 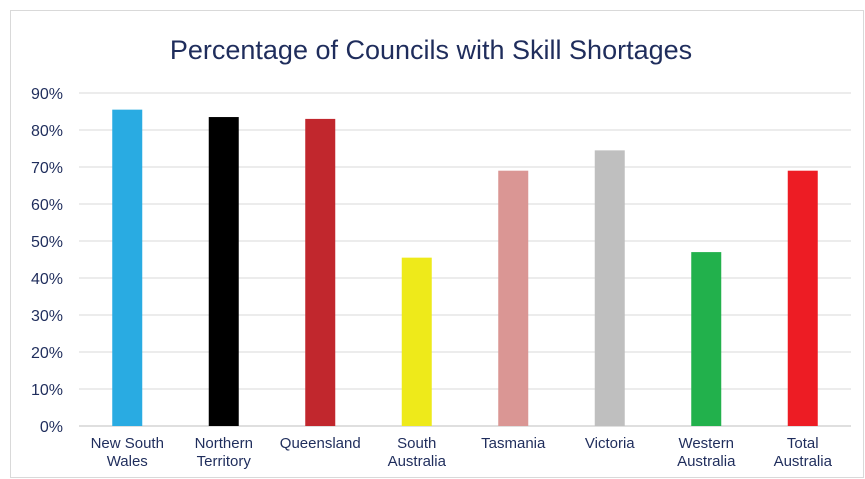 What do you see at coordinates (47, 390) in the screenshot?
I see `y-tick-label: 10%` at bounding box center [47, 390].